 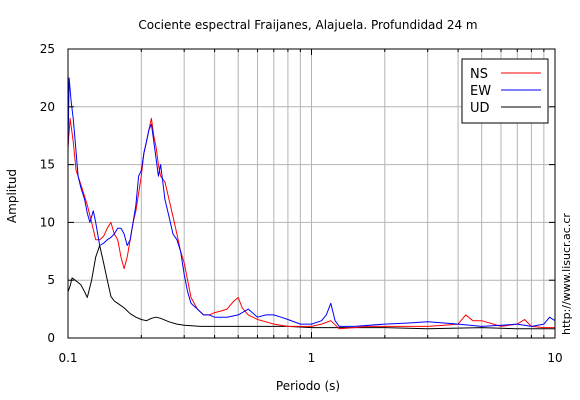 What do you see at coordinates (47, 165) in the screenshot?
I see `y-tick-label: 15` at bounding box center [47, 165].